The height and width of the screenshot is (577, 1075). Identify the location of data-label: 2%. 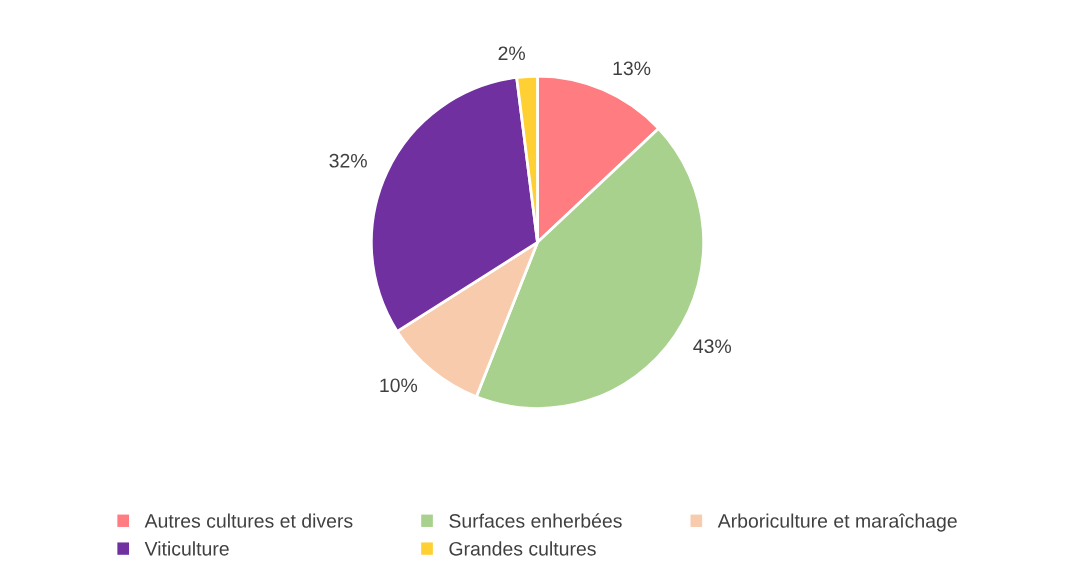
(512, 53).